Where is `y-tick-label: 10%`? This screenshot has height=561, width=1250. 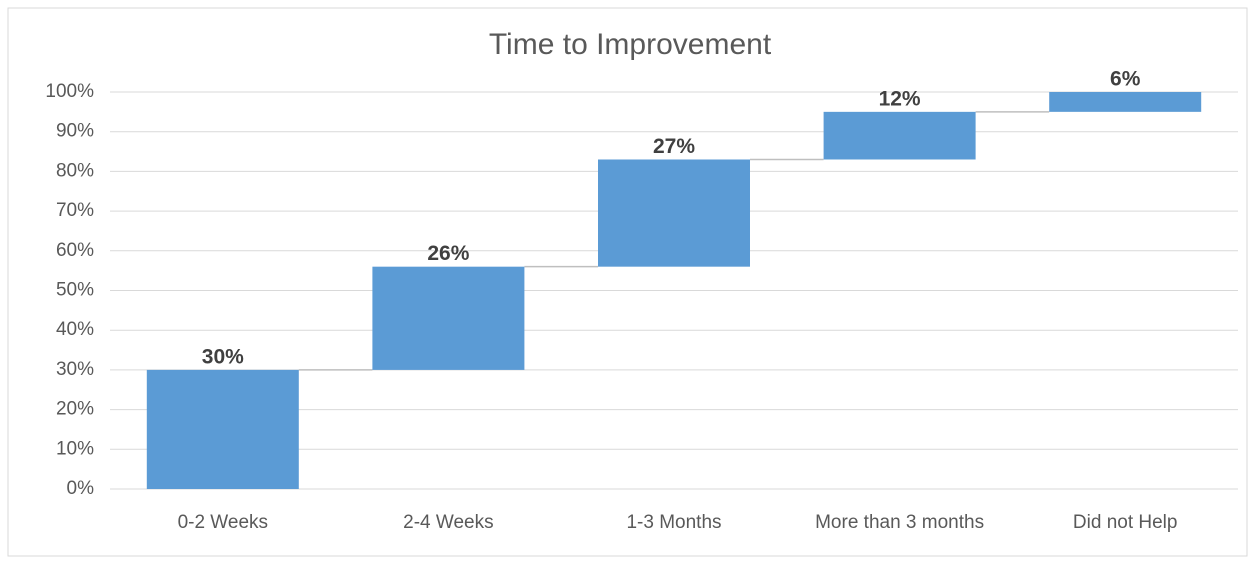 y-tick-label: 10% is located at coordinates (75, 448).